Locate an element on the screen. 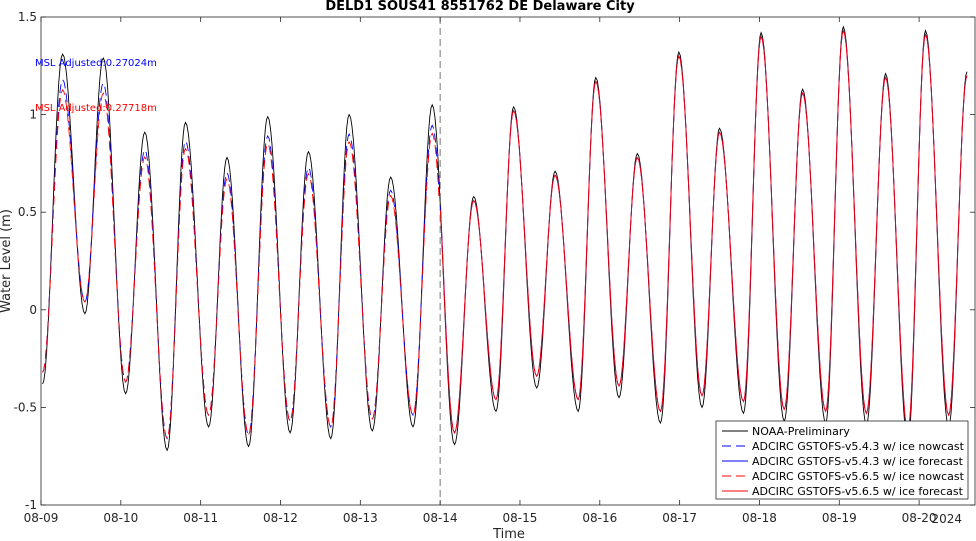 This screenshot has width=976, height=541. legend-box is located at coordinates (842, 460).